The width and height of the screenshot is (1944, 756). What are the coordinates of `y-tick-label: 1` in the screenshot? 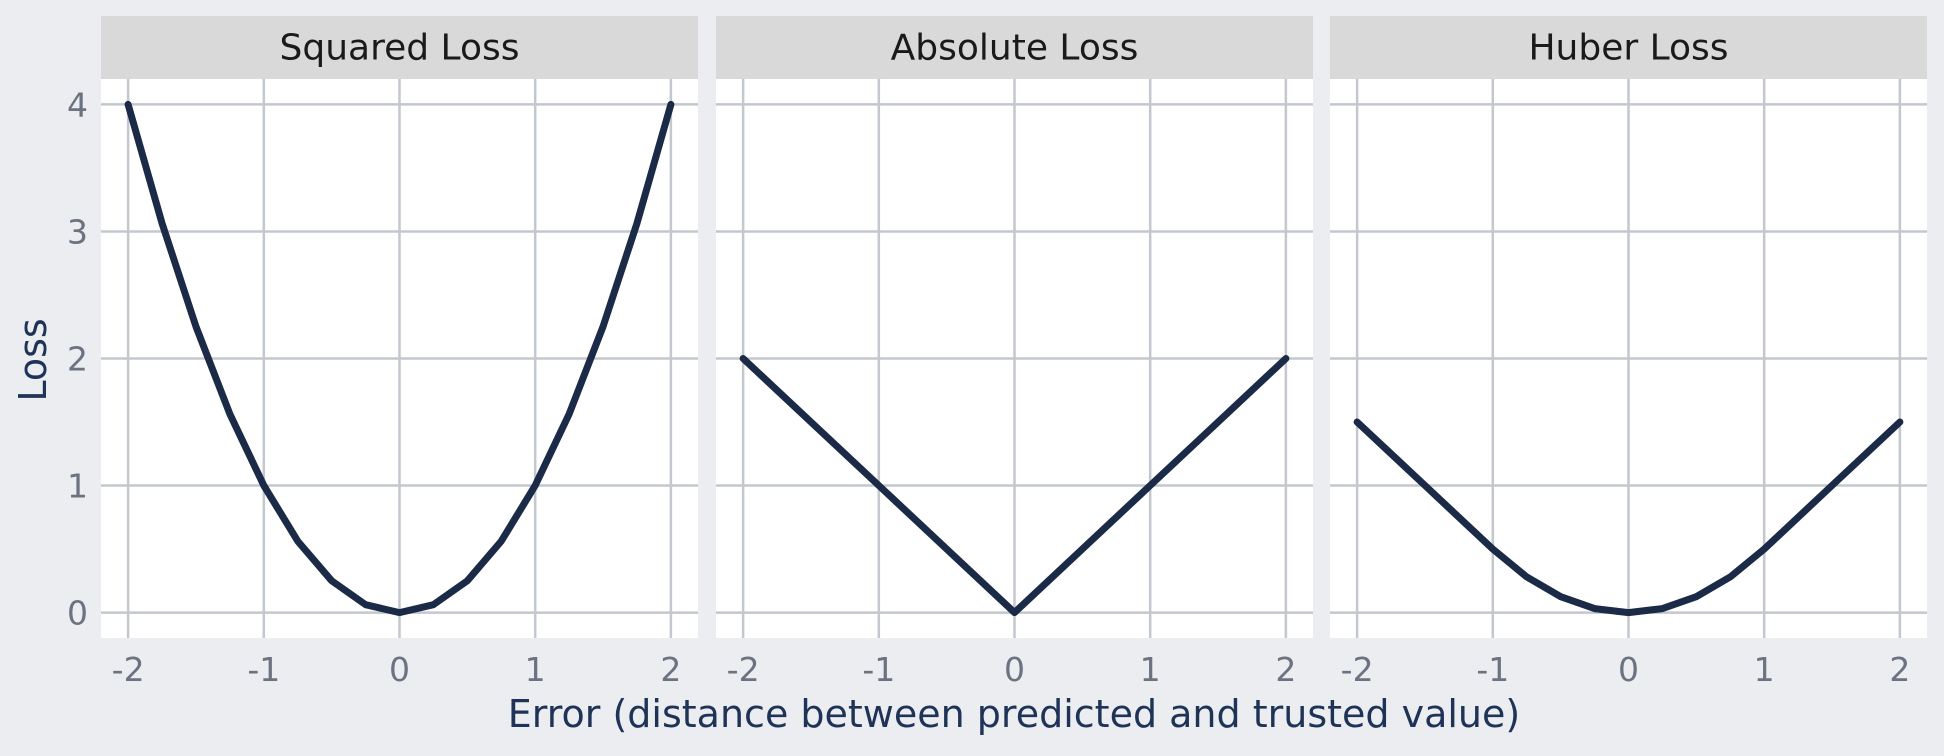 It's located at (77, 486).